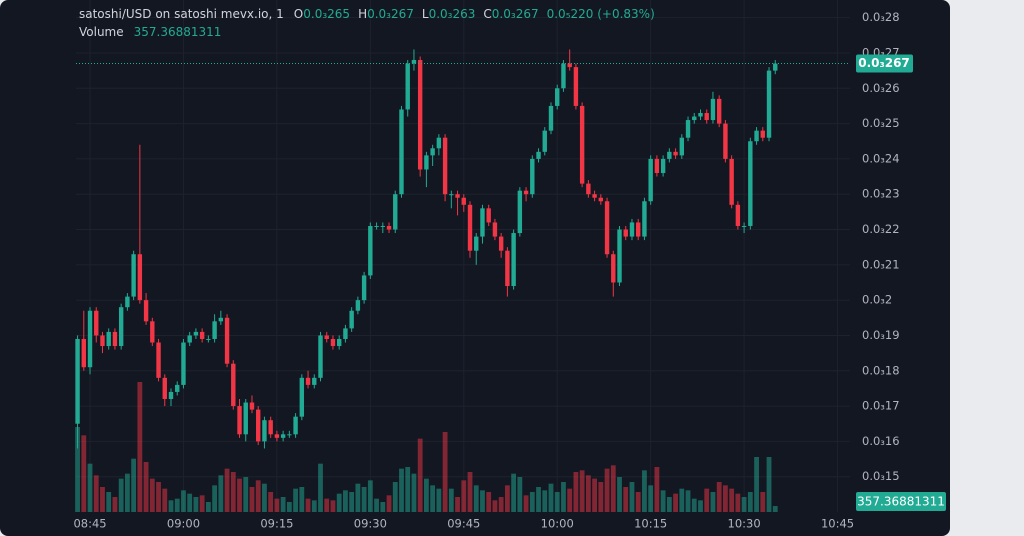 The image size is (1024, 536). Describe the element at coordinates (881, 194) in the screenshot. I see `y-tick-label: 0.0₃23` at that location.